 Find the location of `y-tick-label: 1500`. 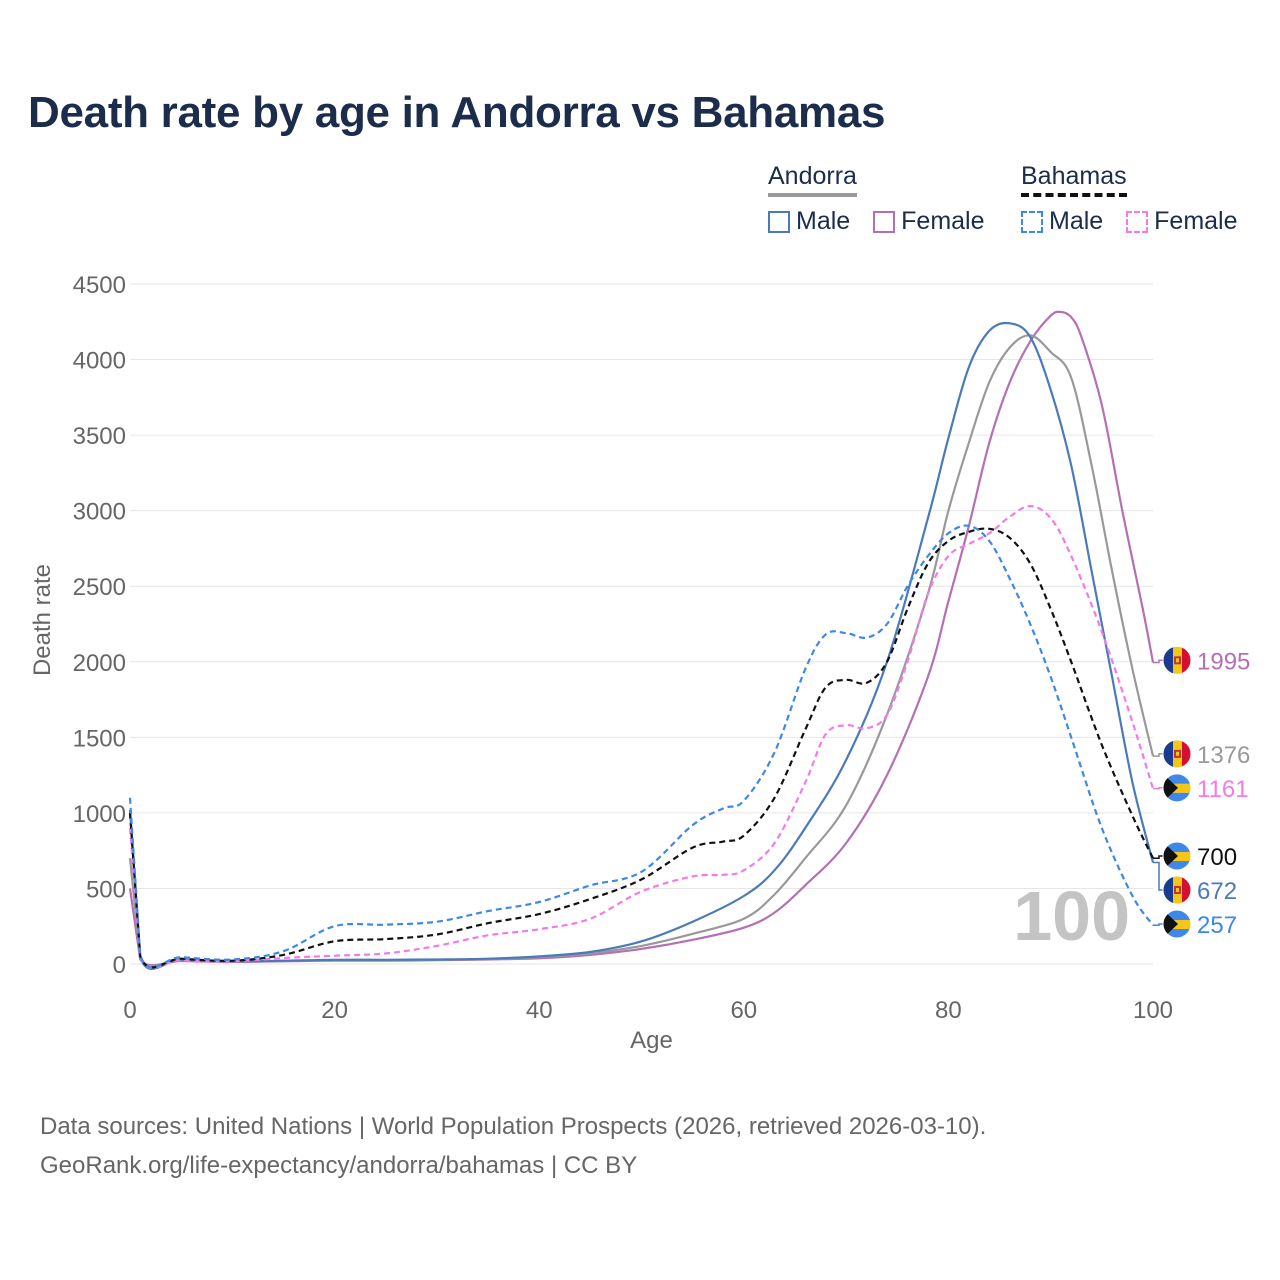

y-tick-label: 1500 is located at coordinates (99, 738).